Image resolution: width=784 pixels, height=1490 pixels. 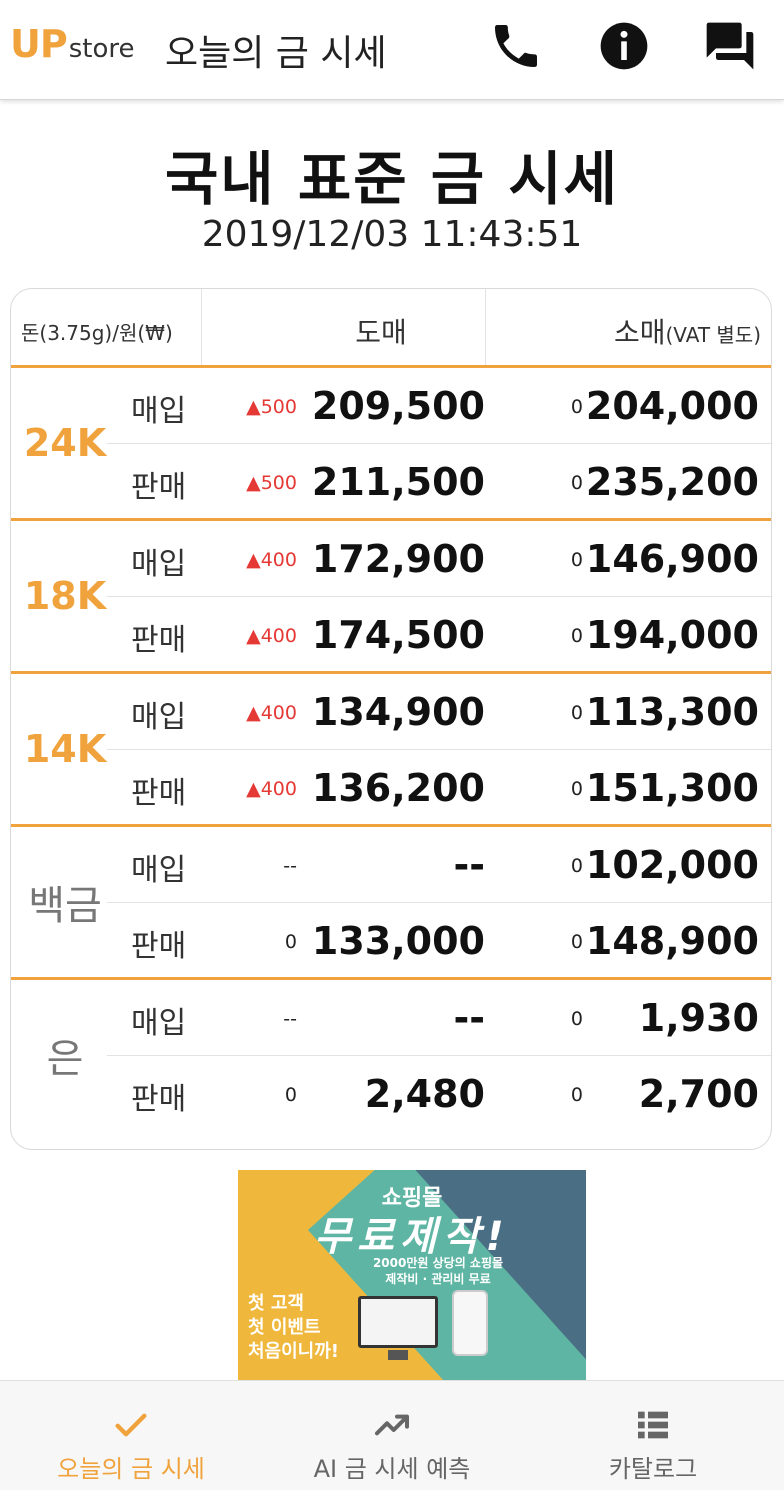 I want to click on banner-subtext: 2000만원 상당의 쇼핑몰, so click(x=438, y=1263).